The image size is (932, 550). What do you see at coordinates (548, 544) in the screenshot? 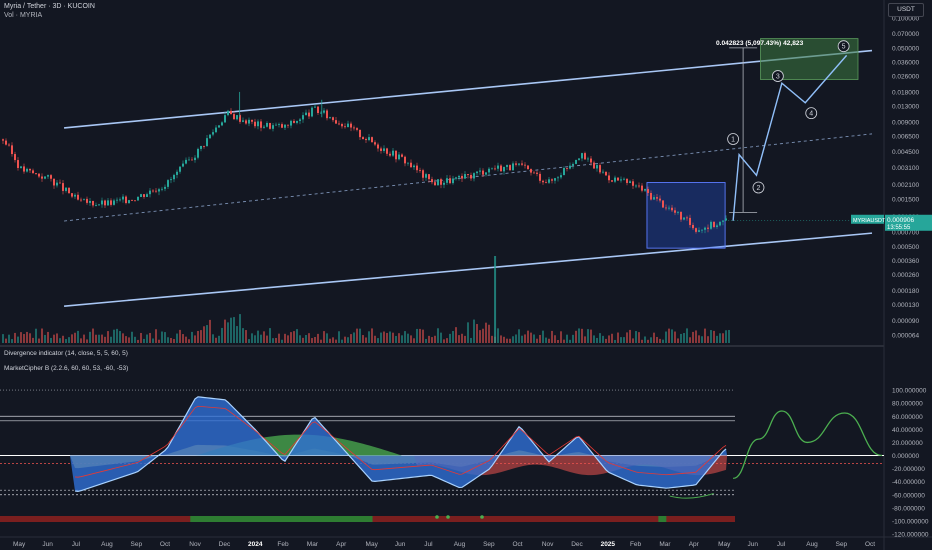
I see `time-tick-label: Nov` at bounding box center [548, 544].